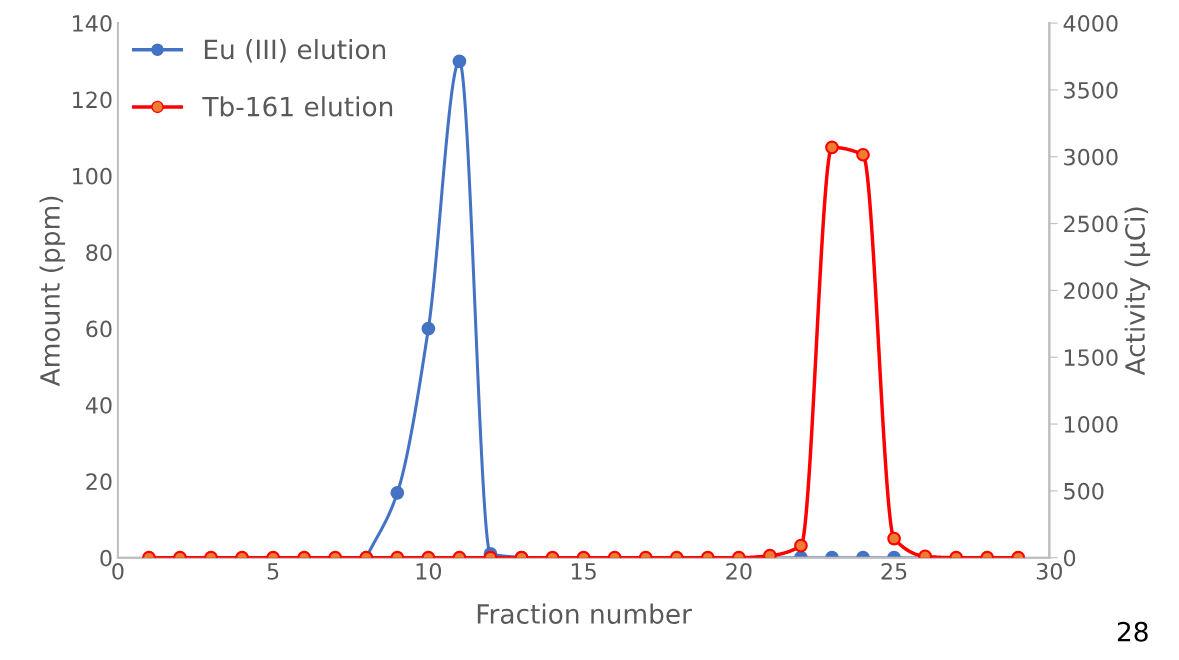 This screenshot has height=660, width=1179. Describe the element at coordinates (1091, 291) in the screenshot. I see `y2-tick-label: 2000` at that location.